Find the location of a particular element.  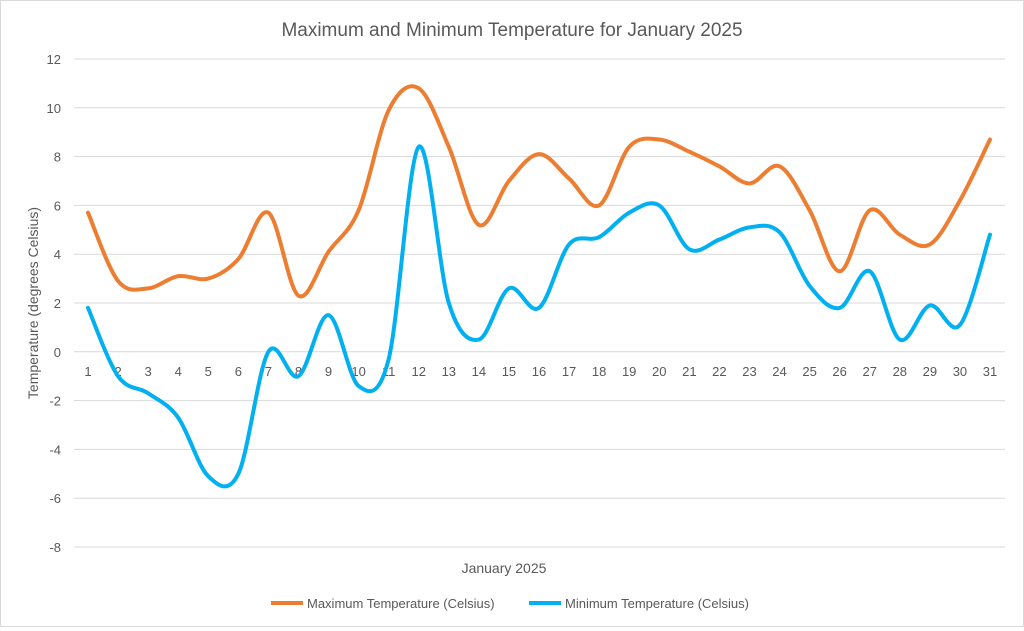

y-tick-label: 4 is located at coordinates (57, 254).